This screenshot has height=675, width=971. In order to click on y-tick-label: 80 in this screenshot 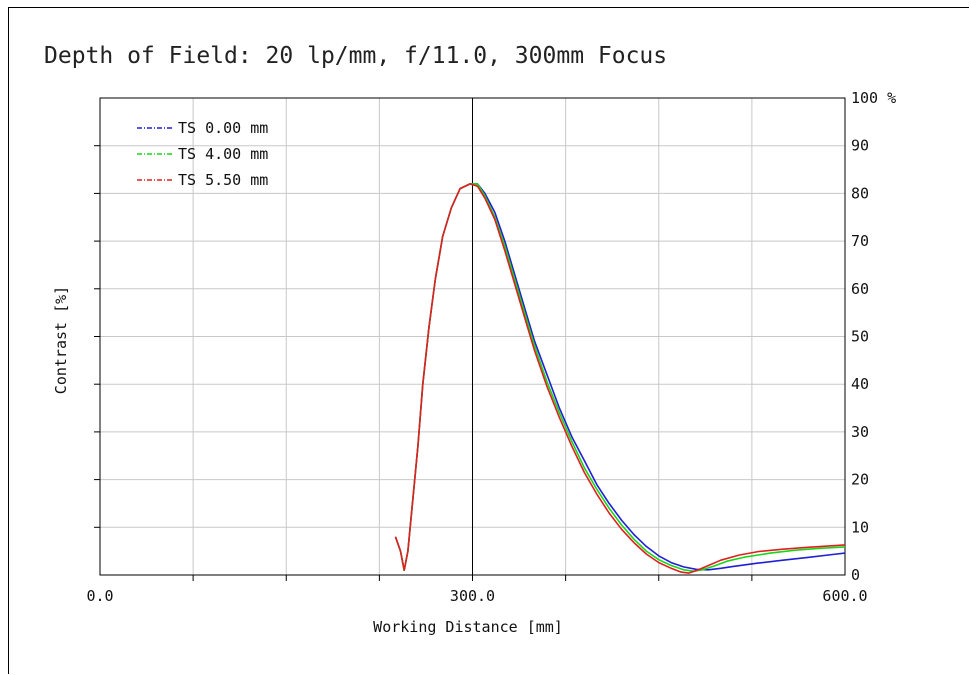, I will do `click(860, 193)`.